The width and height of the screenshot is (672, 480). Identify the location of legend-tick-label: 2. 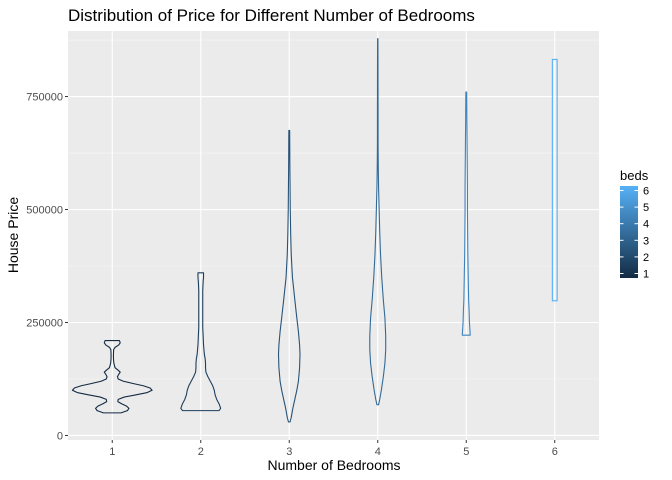
(646, 258).